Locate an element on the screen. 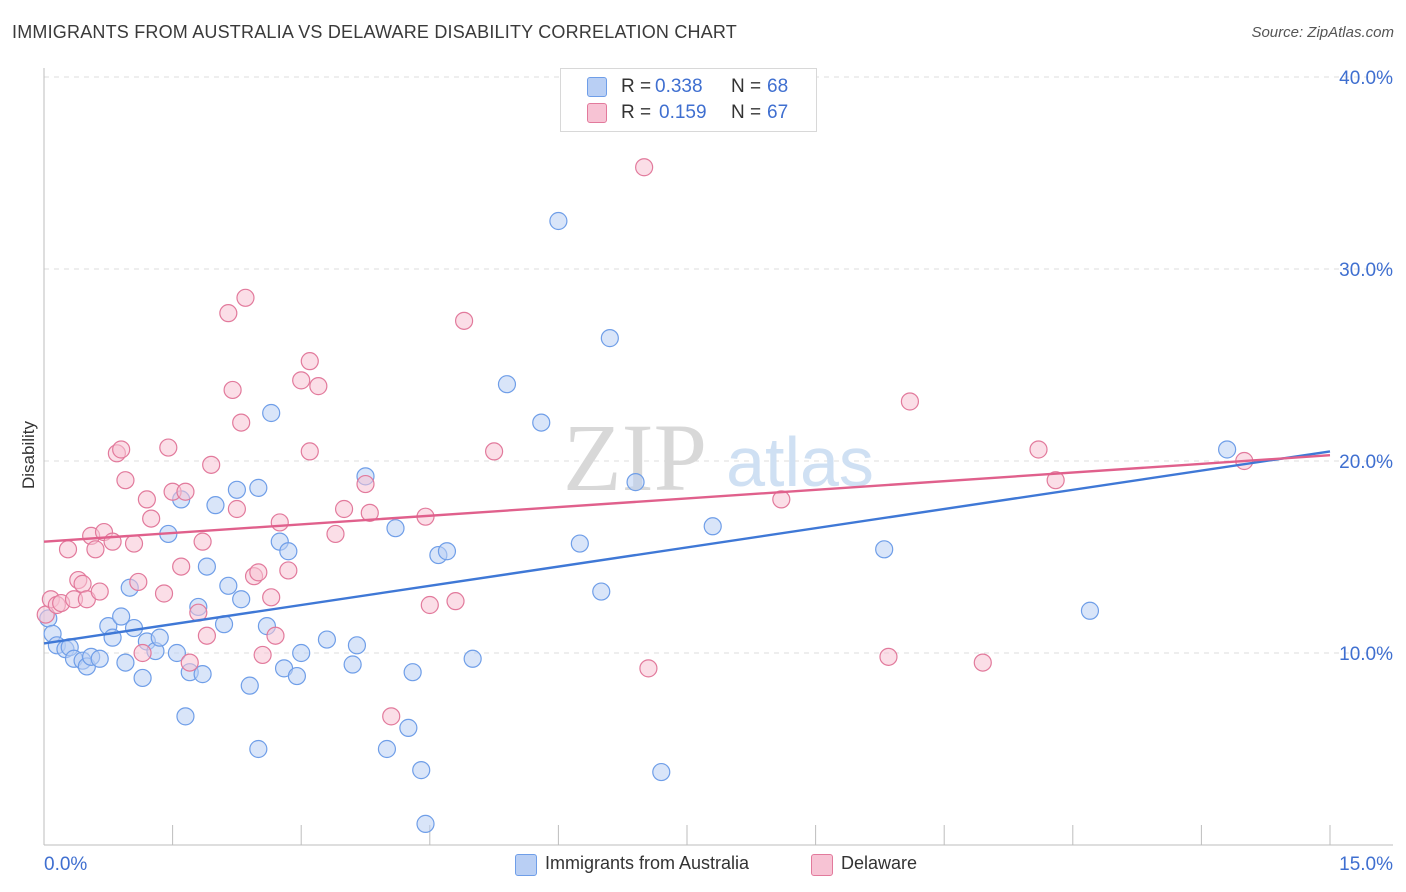 This screenshot has width=1406, height=892. y-axis-label: Disability is located at coordinates (28, 454).